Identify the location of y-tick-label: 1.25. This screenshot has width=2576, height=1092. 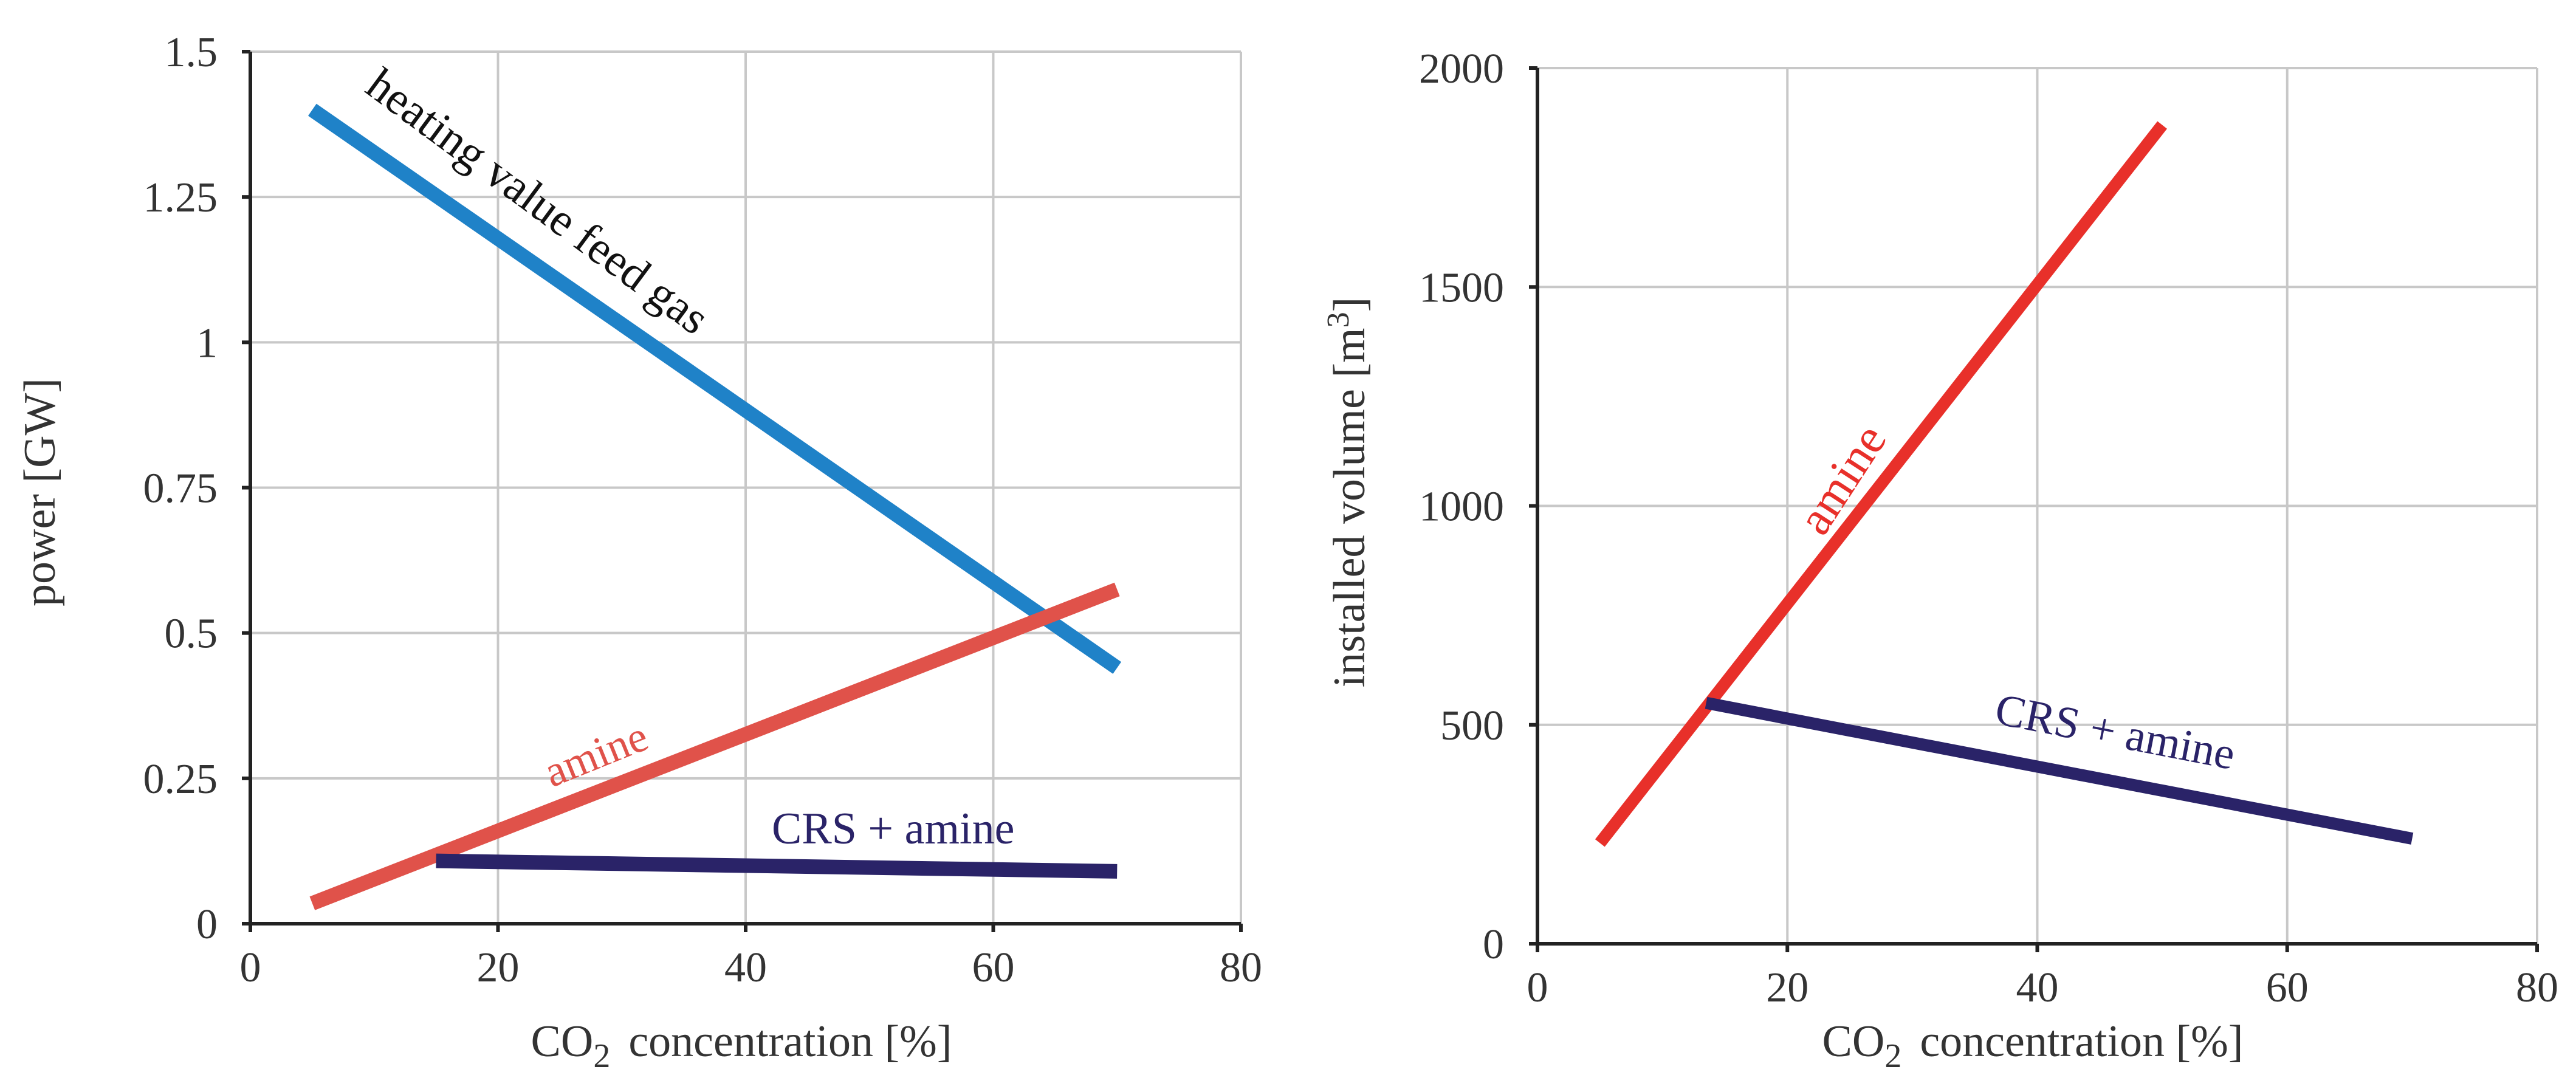
(180, 197).